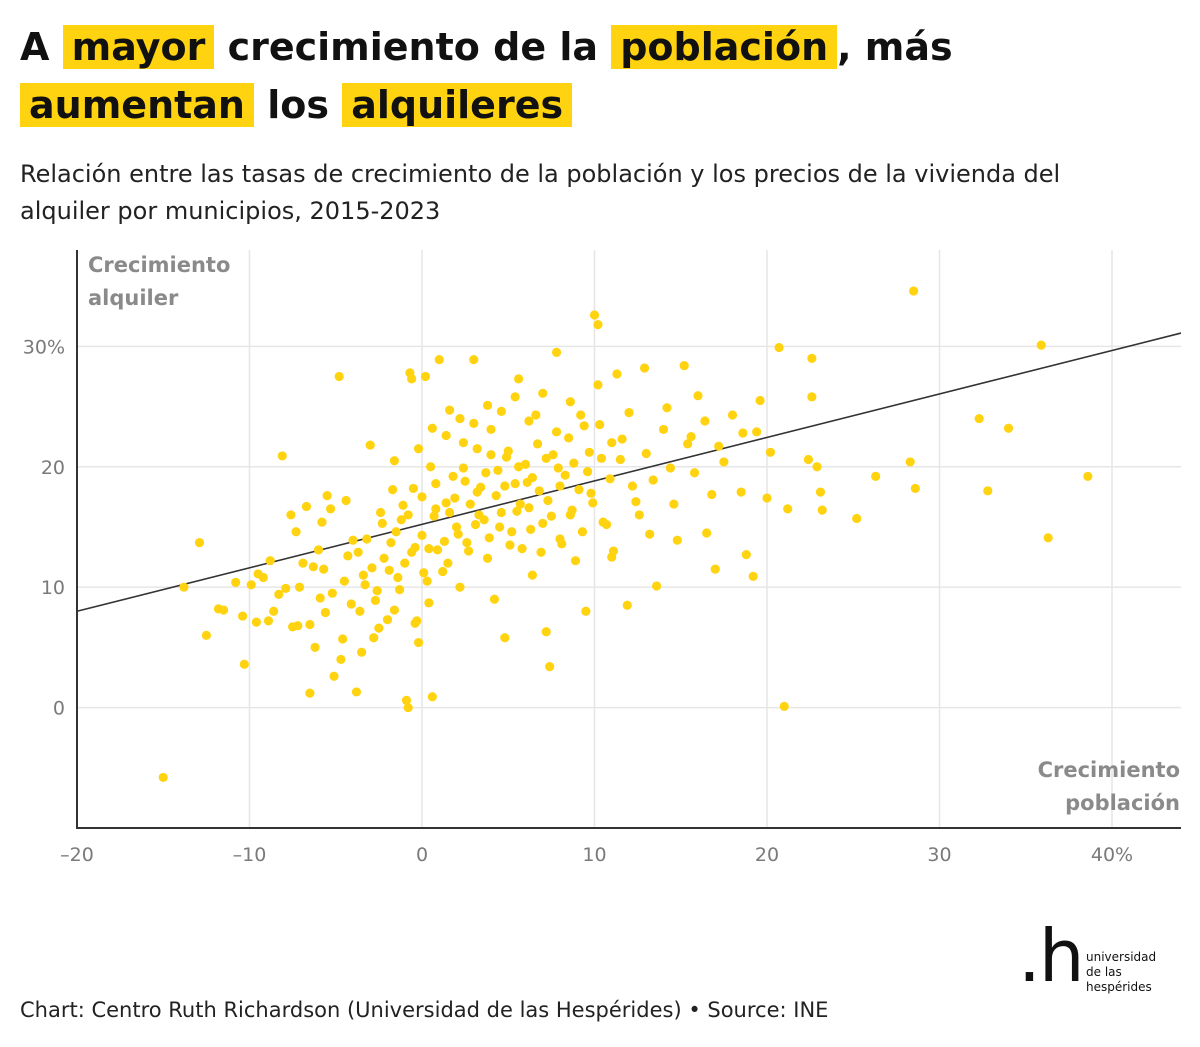 The image size is (1200, 1047). Describe the element at coordinates (1112, 855) in the screenshot. I see `x-tick-label: 40%` at that location.